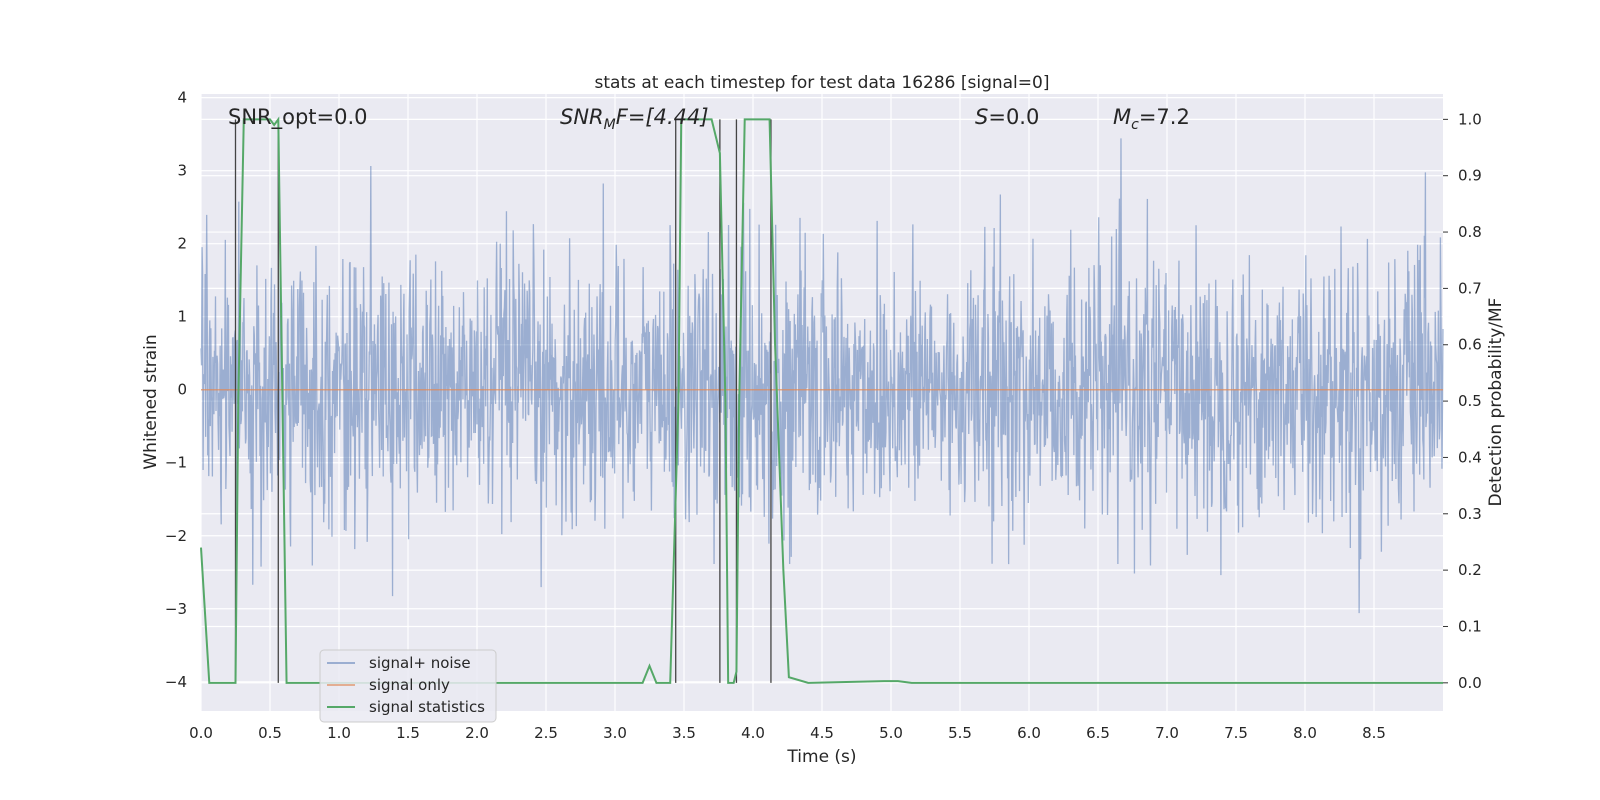 Image resolution: width=1600 pixels, height=800 pixels. Describe the element at coordinates (821, 757) in the screenshot. I see `x-axis-label: Time (s)` at that location.